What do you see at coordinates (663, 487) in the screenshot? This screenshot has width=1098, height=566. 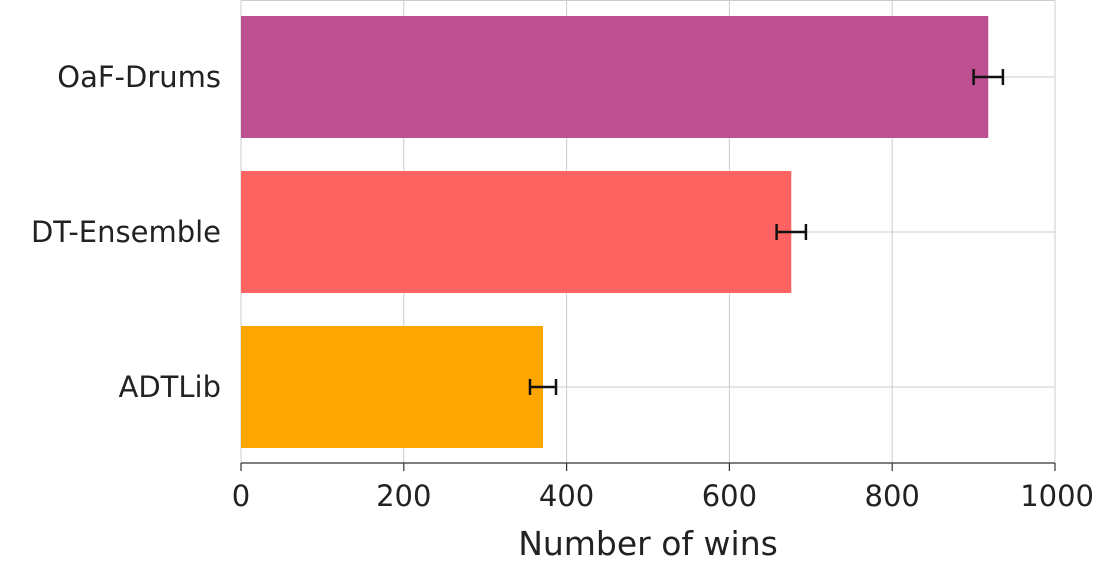 I see `x-axis: 0 200 400 600 800 1000` at bounding box center [663, 487].